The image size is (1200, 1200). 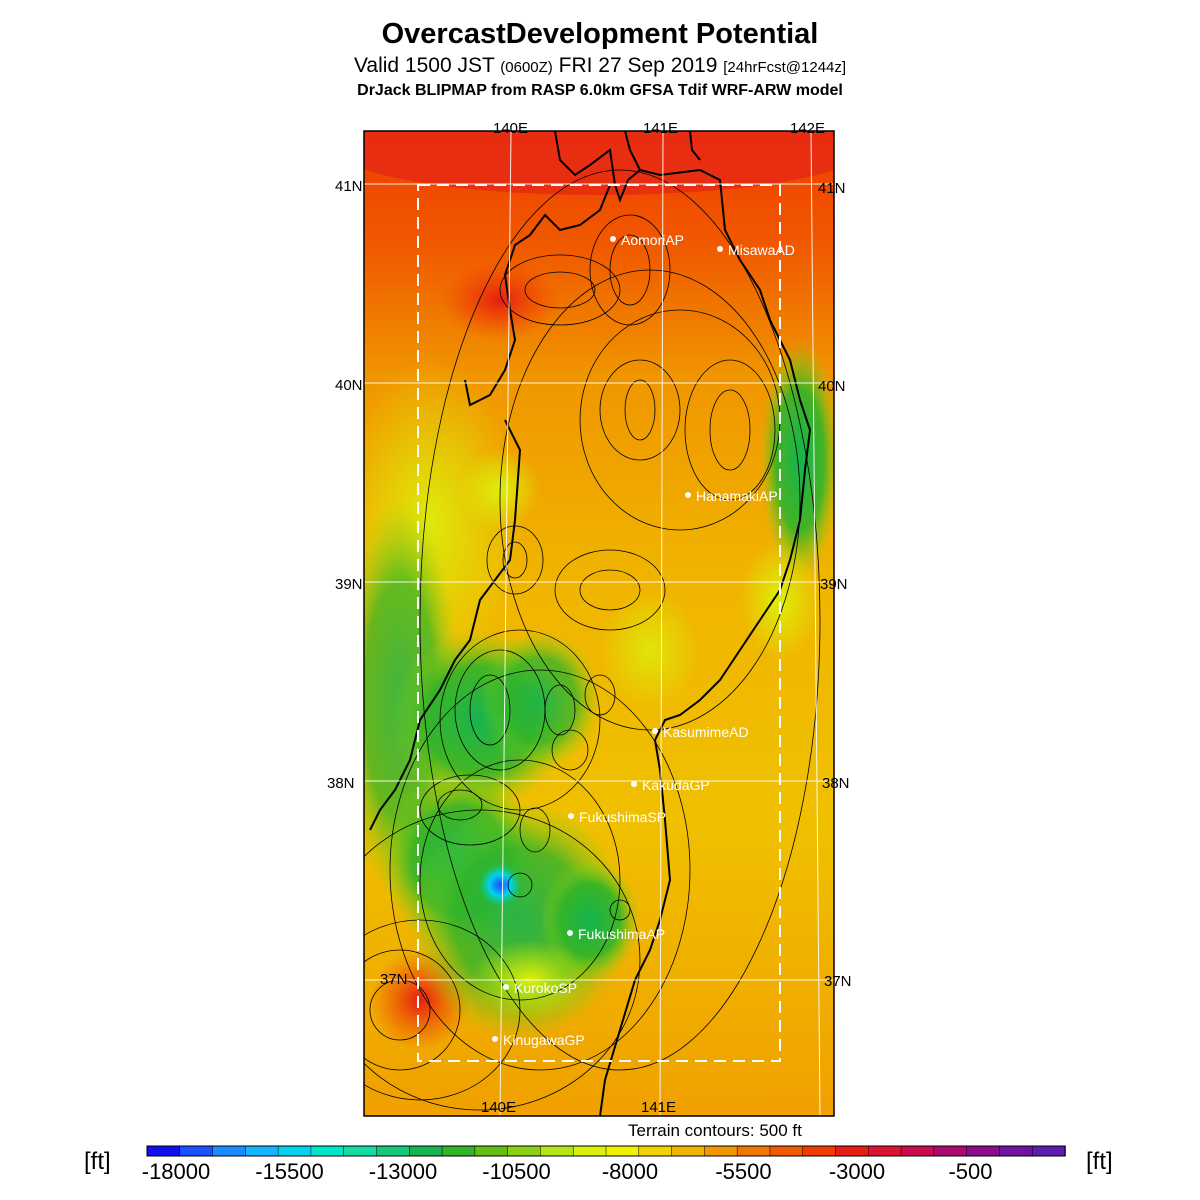 I want to click on right-lat-label: 38N, so click(x=836, y=783).